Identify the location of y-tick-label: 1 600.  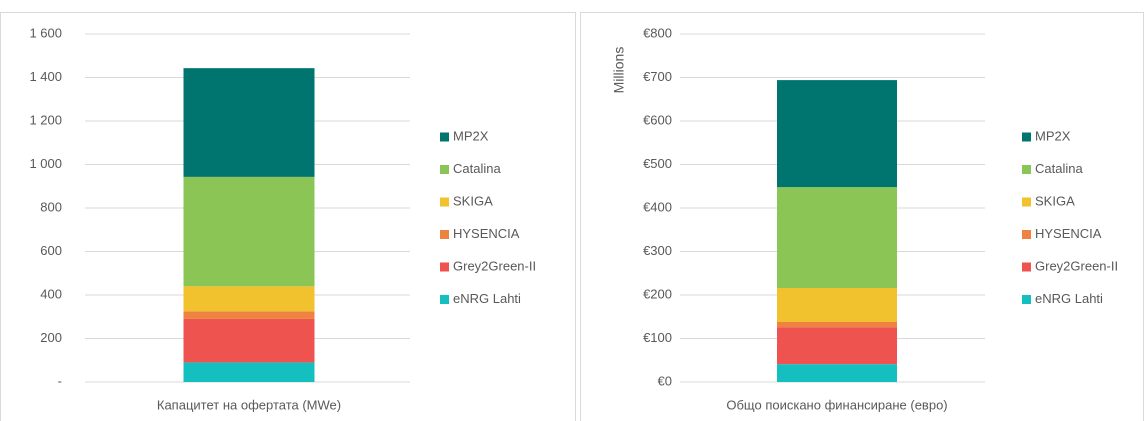
(45, 32).